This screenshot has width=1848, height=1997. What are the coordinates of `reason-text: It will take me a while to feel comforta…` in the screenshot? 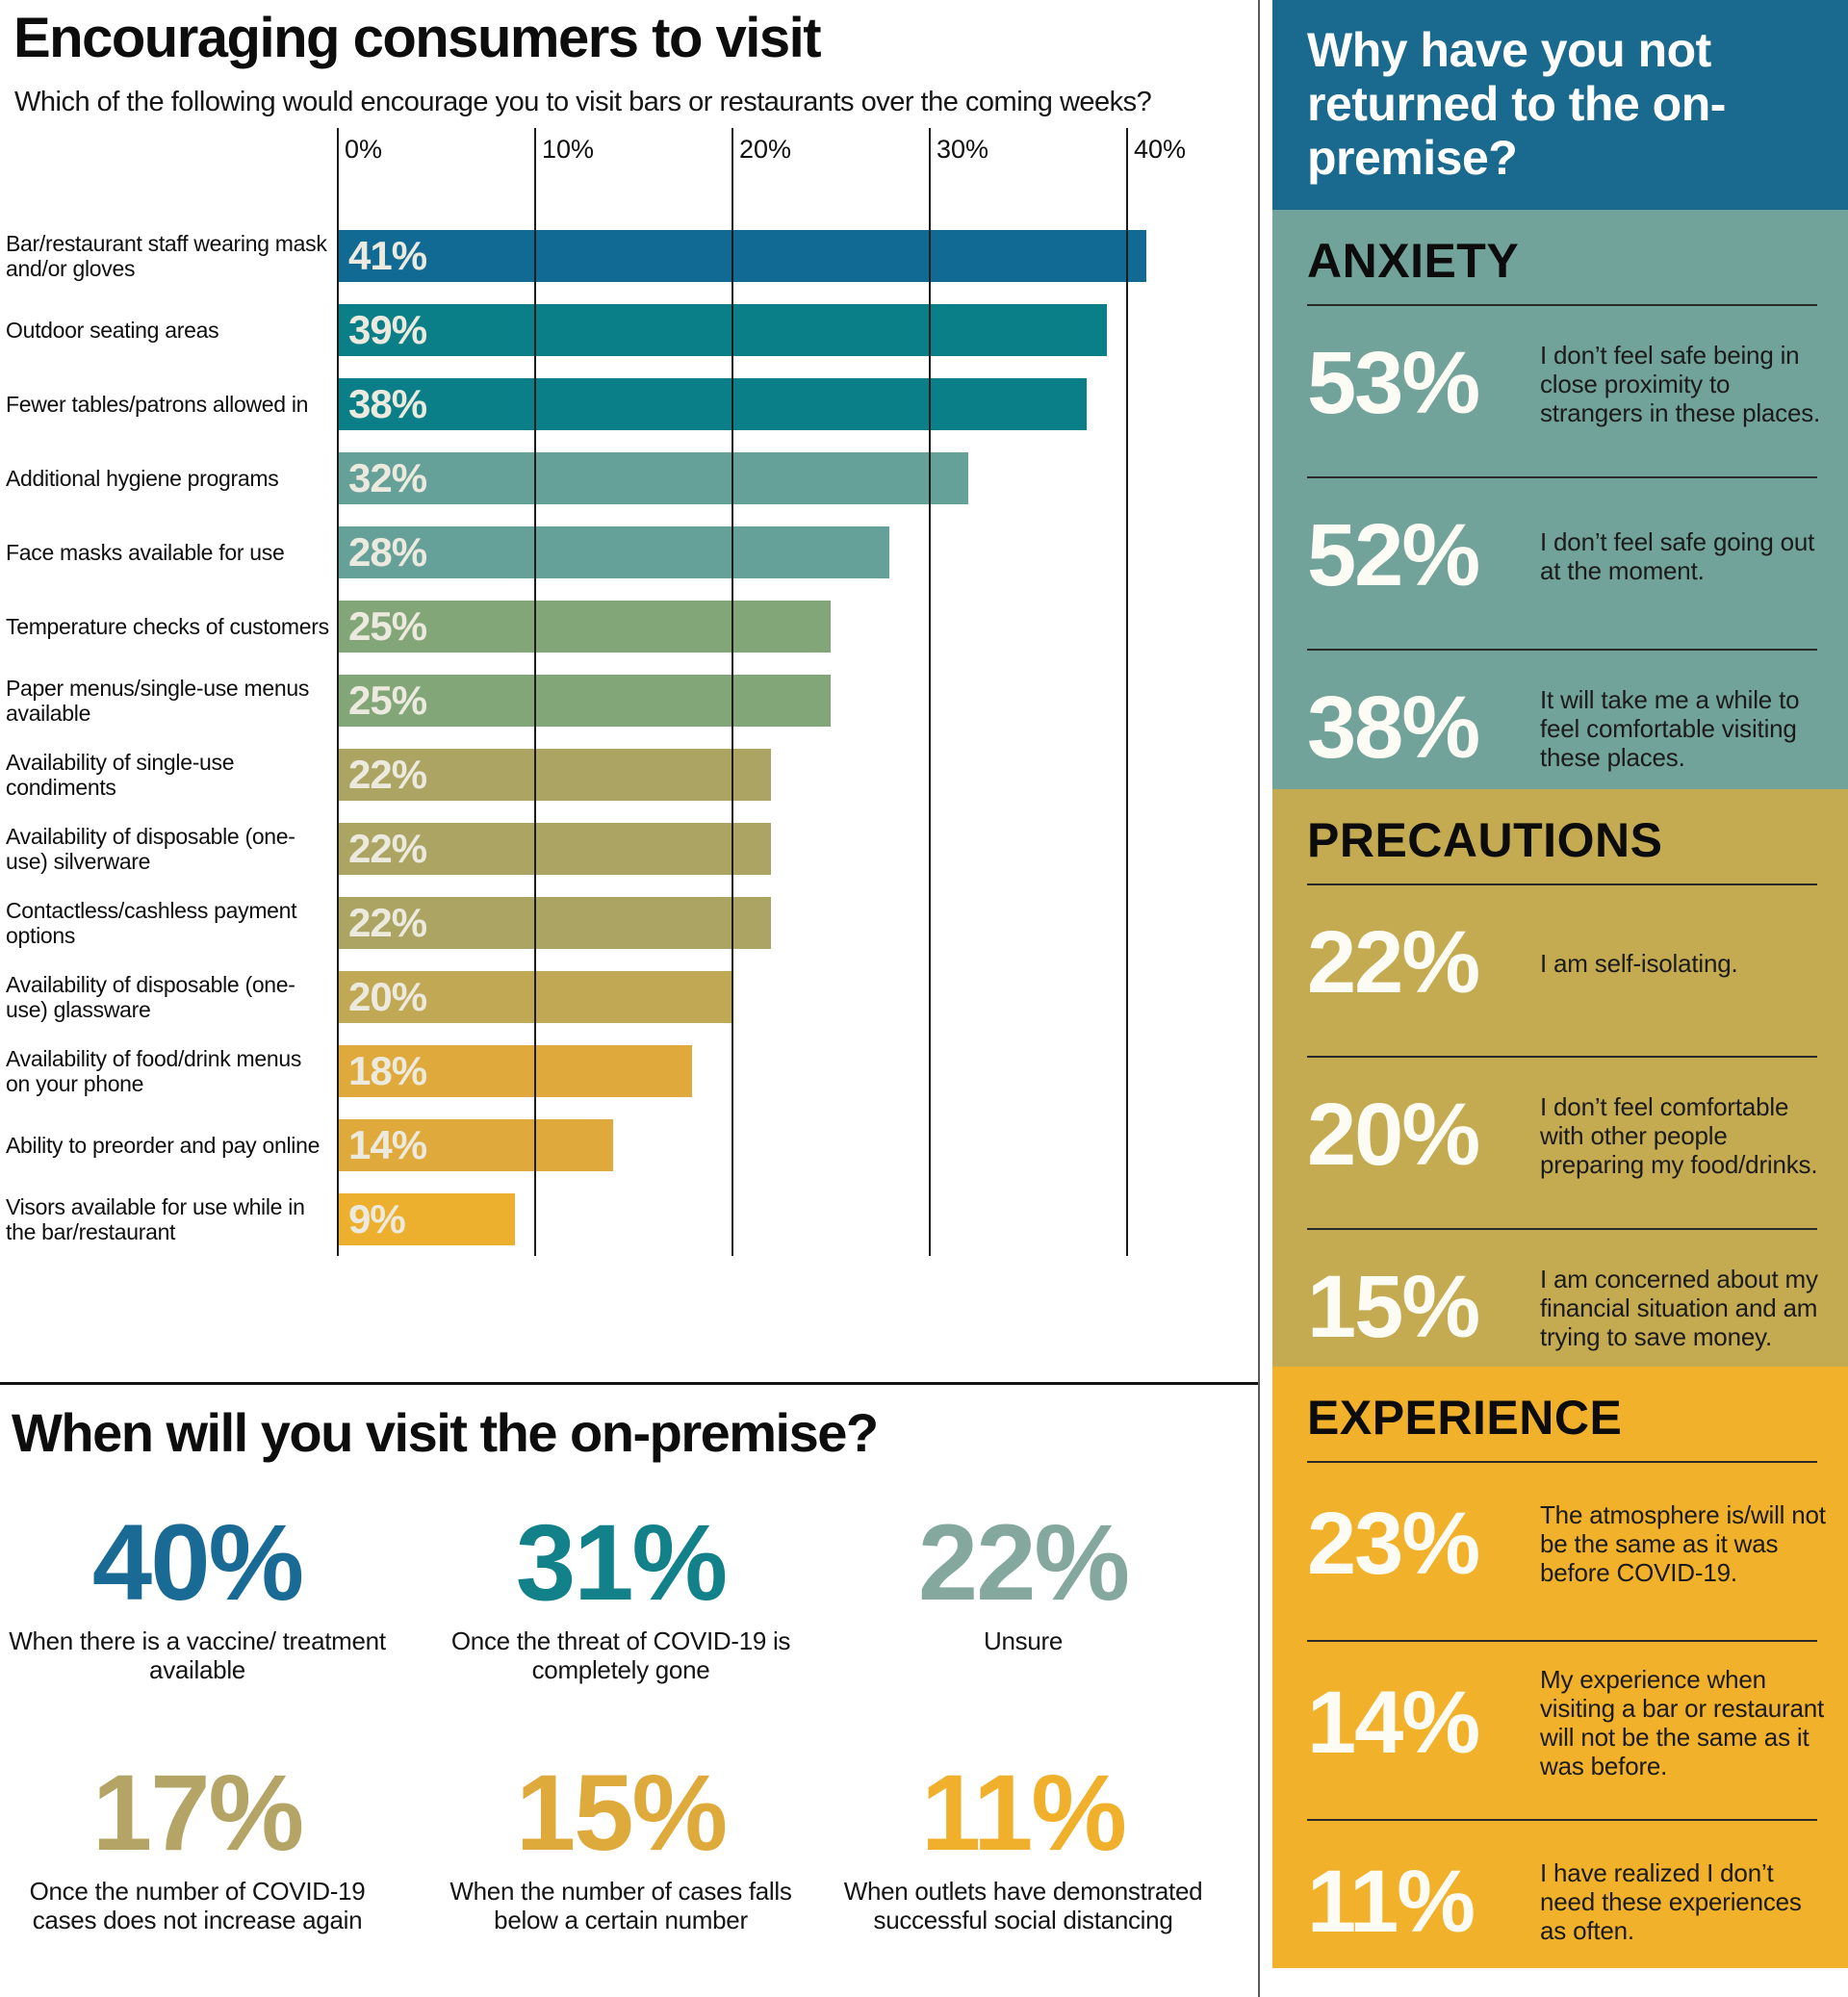 It's located at (1670, 728).